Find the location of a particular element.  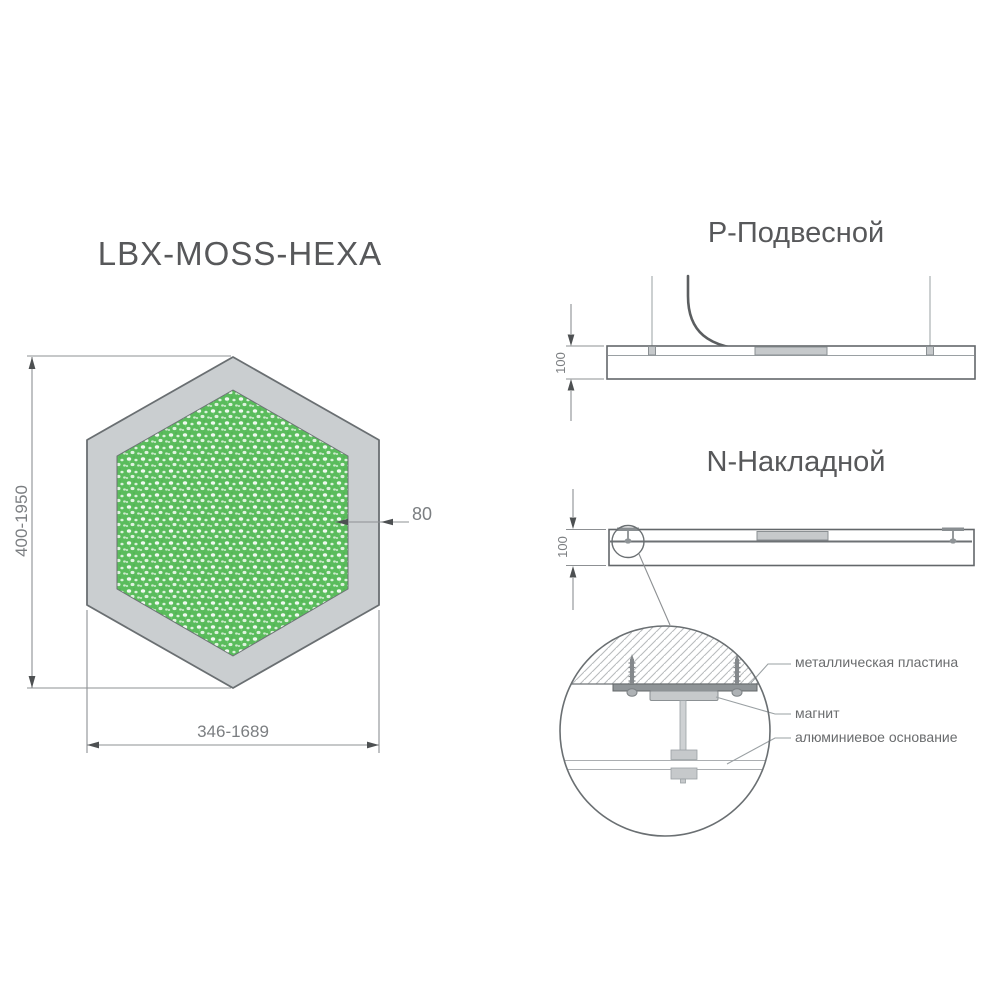

dimension-height is located at coordinates (129, 522).